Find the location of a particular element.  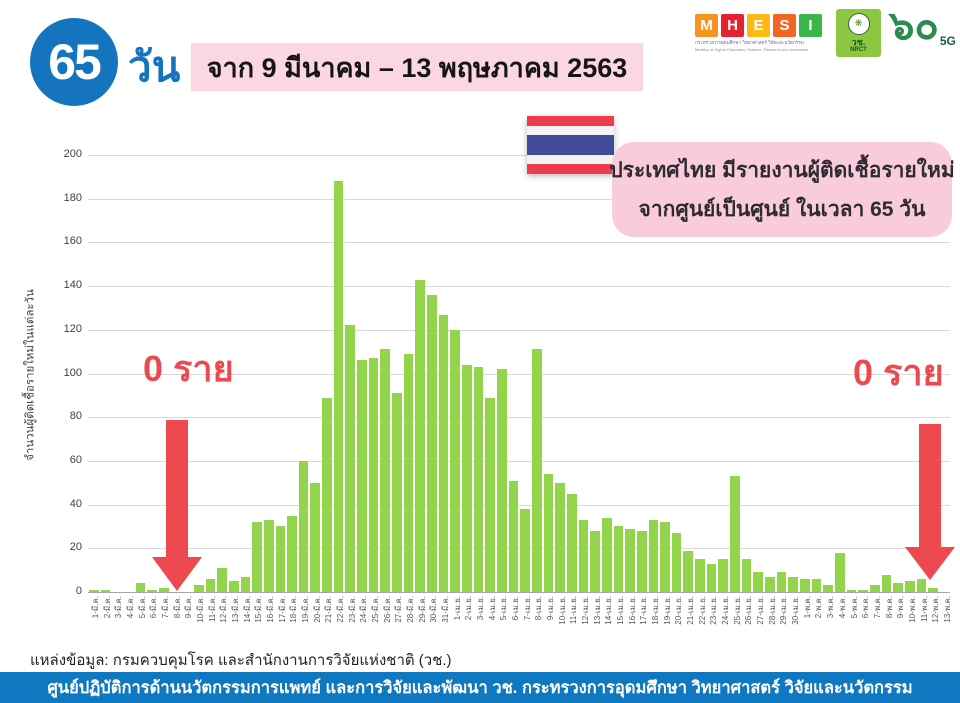

x-axis-label: 25-มี.ค. is located at coordinates (375, 609).